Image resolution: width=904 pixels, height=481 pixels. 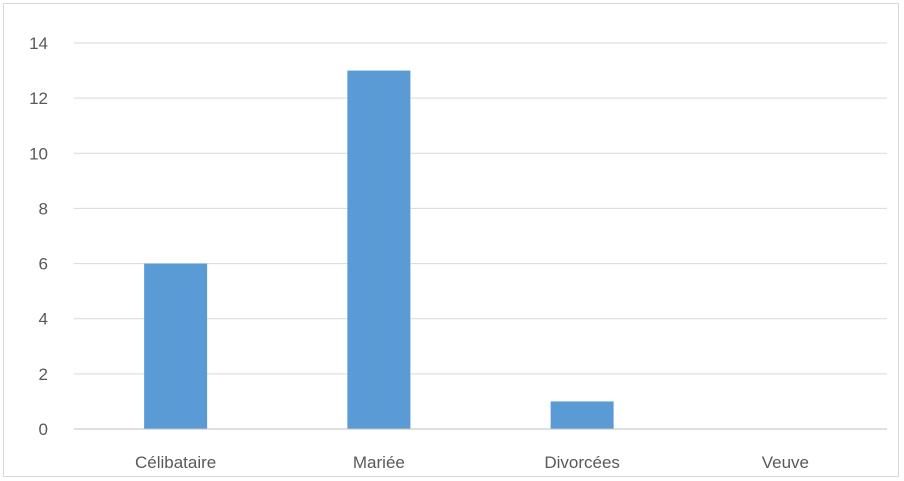 I want to click on y-tick-label-6: 6, so click(x=43, y=264).